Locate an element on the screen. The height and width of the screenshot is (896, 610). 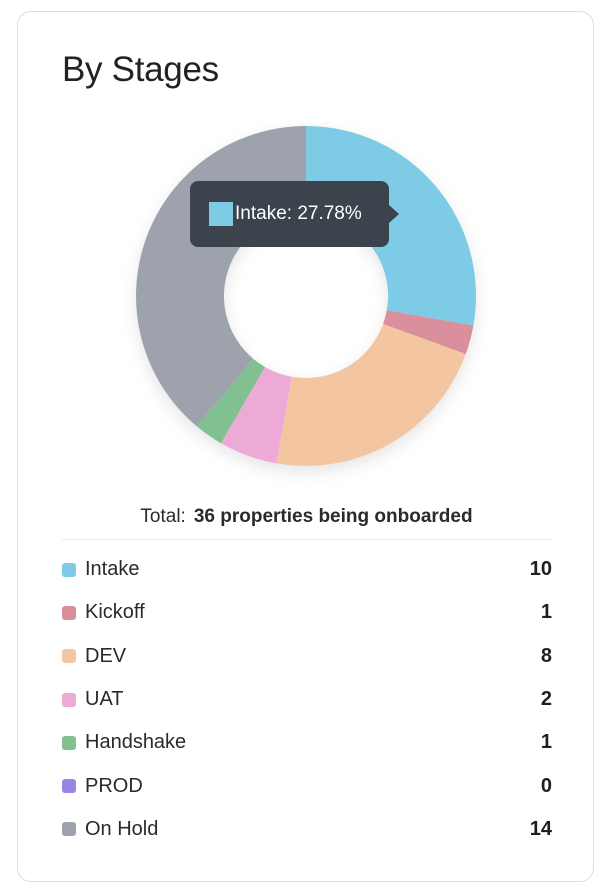
legend-item-on-hold: On Hold 14 is located at coordinates (307, 829).